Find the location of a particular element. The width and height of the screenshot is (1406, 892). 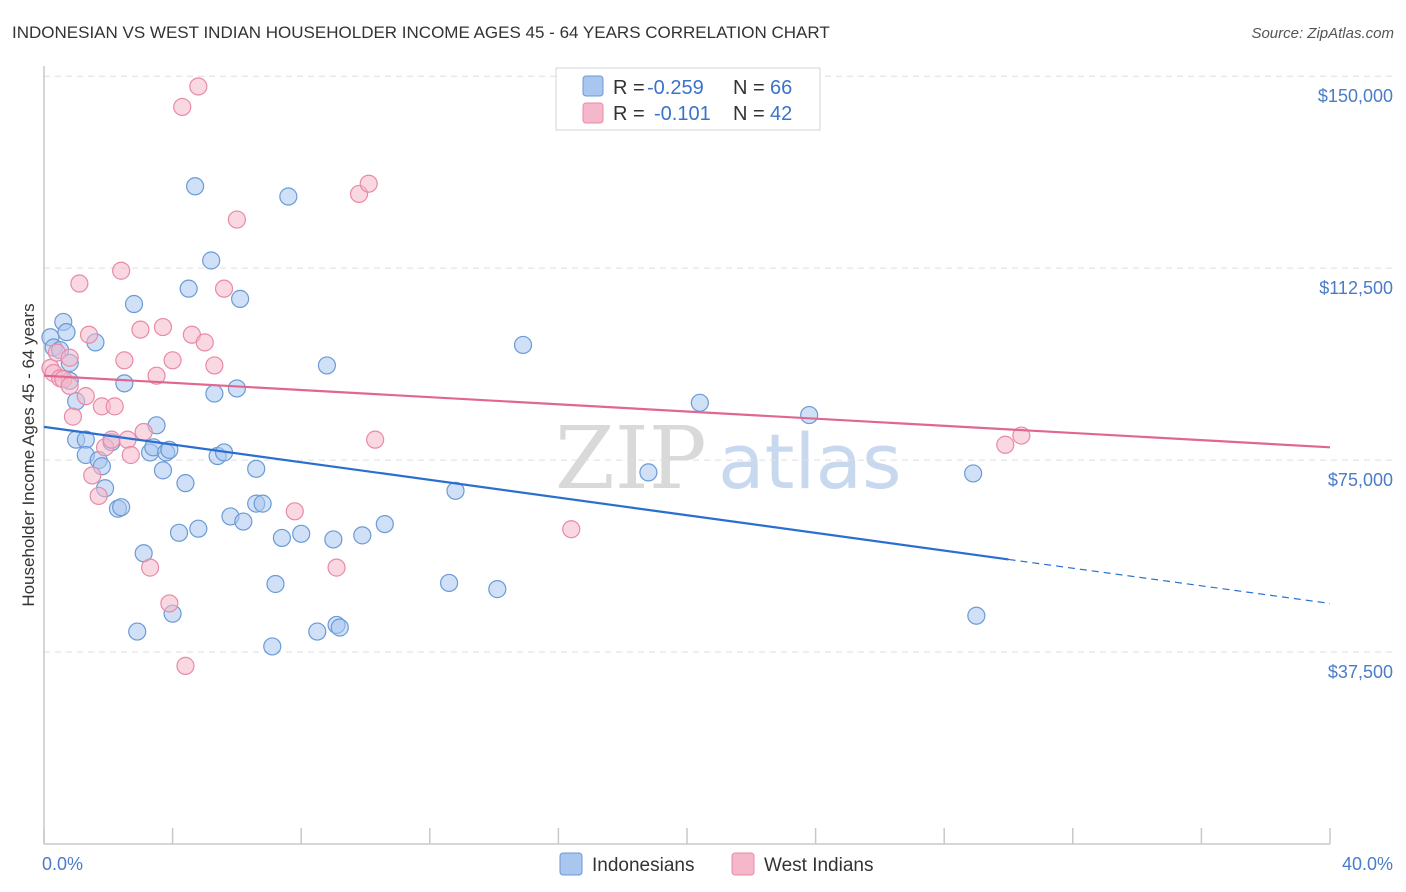

indonesians-trend-extension is located at coordinates (1169, 581).